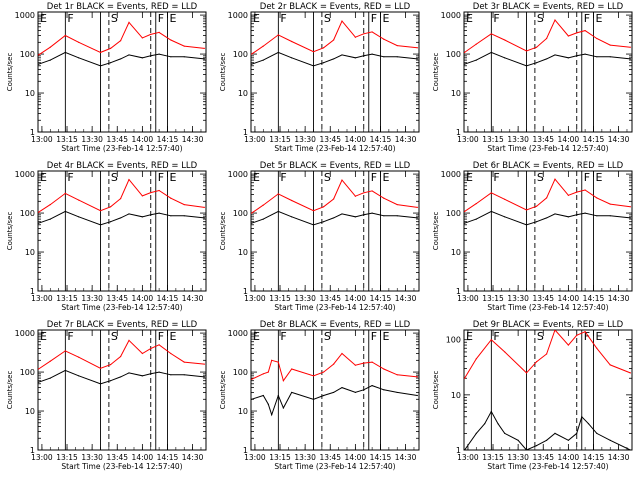  What do you see at coordinates (335, 166) in the screenshot?
I see `panel-title: Det 5r BLACK = Events, RED = LLD` at bounding box center [335, 166].